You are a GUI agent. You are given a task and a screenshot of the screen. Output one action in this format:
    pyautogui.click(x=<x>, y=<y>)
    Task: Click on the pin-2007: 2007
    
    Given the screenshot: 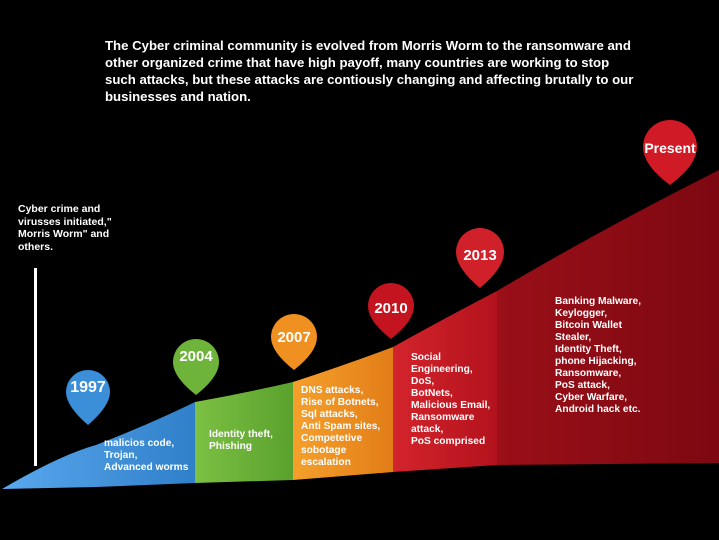 What is the action you would take?
    pyautogui.click(x=294, y=342)
    